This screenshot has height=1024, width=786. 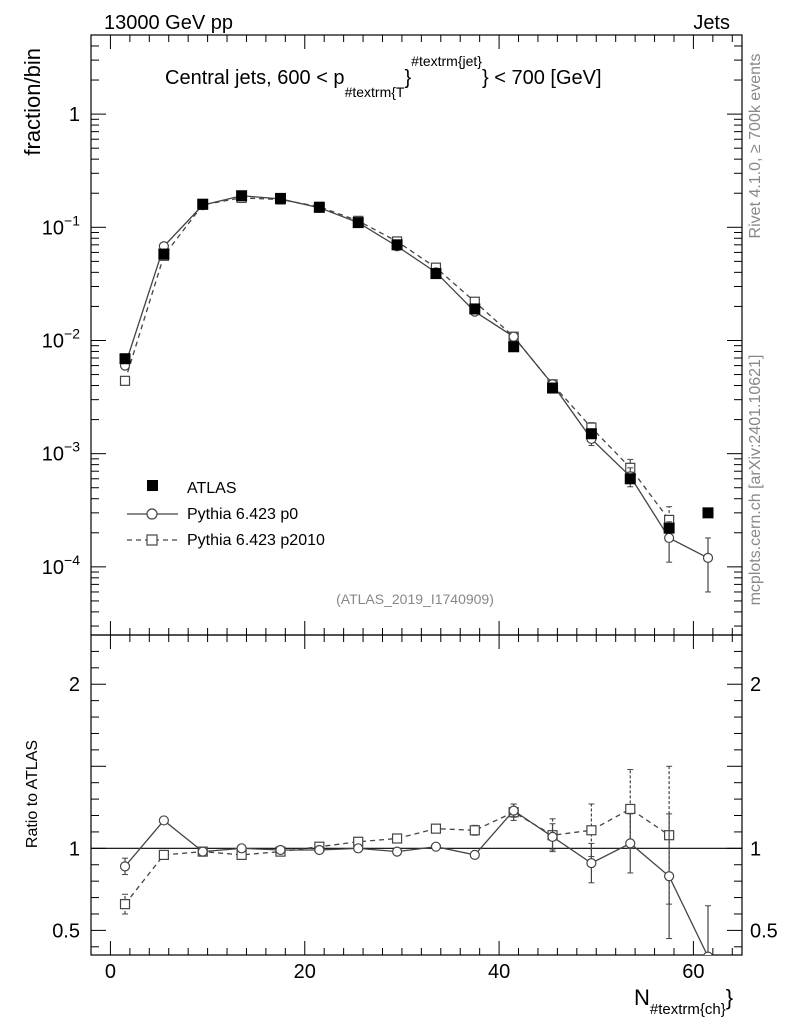 I want to click on legend-p0-marker, so click(x=152, y=514).